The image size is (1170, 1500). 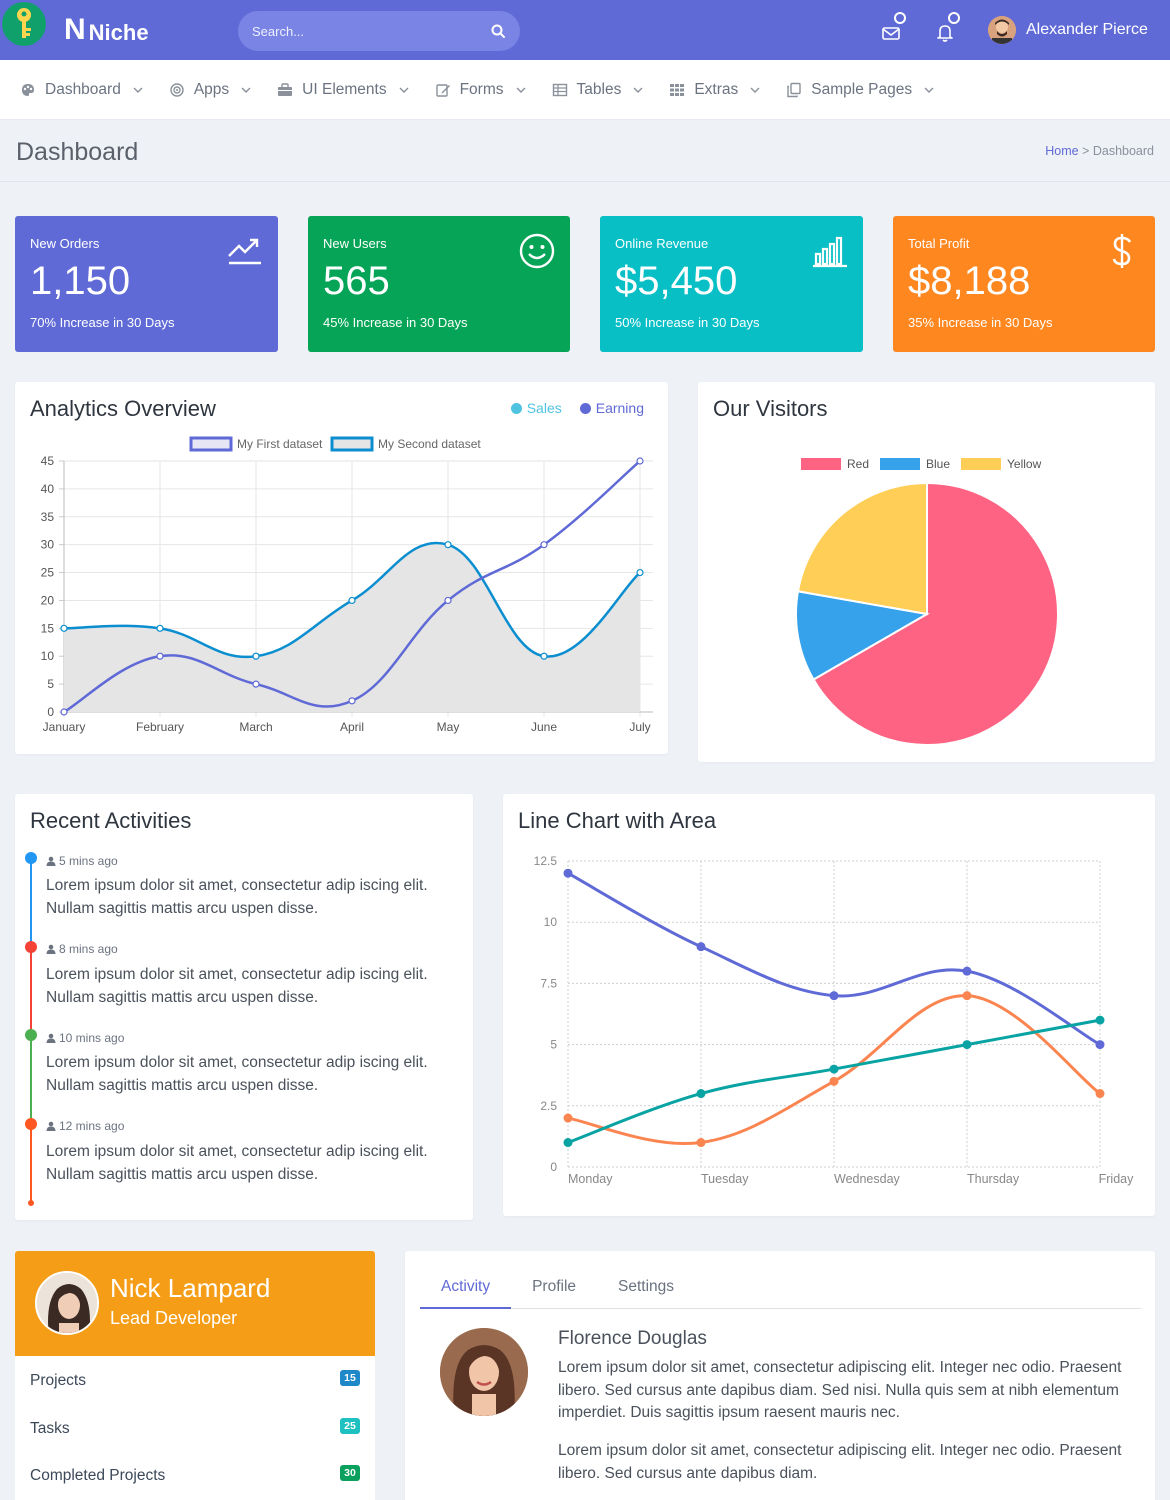 I want to click on legend-label: My First dataset, so click(x=280, y=444).